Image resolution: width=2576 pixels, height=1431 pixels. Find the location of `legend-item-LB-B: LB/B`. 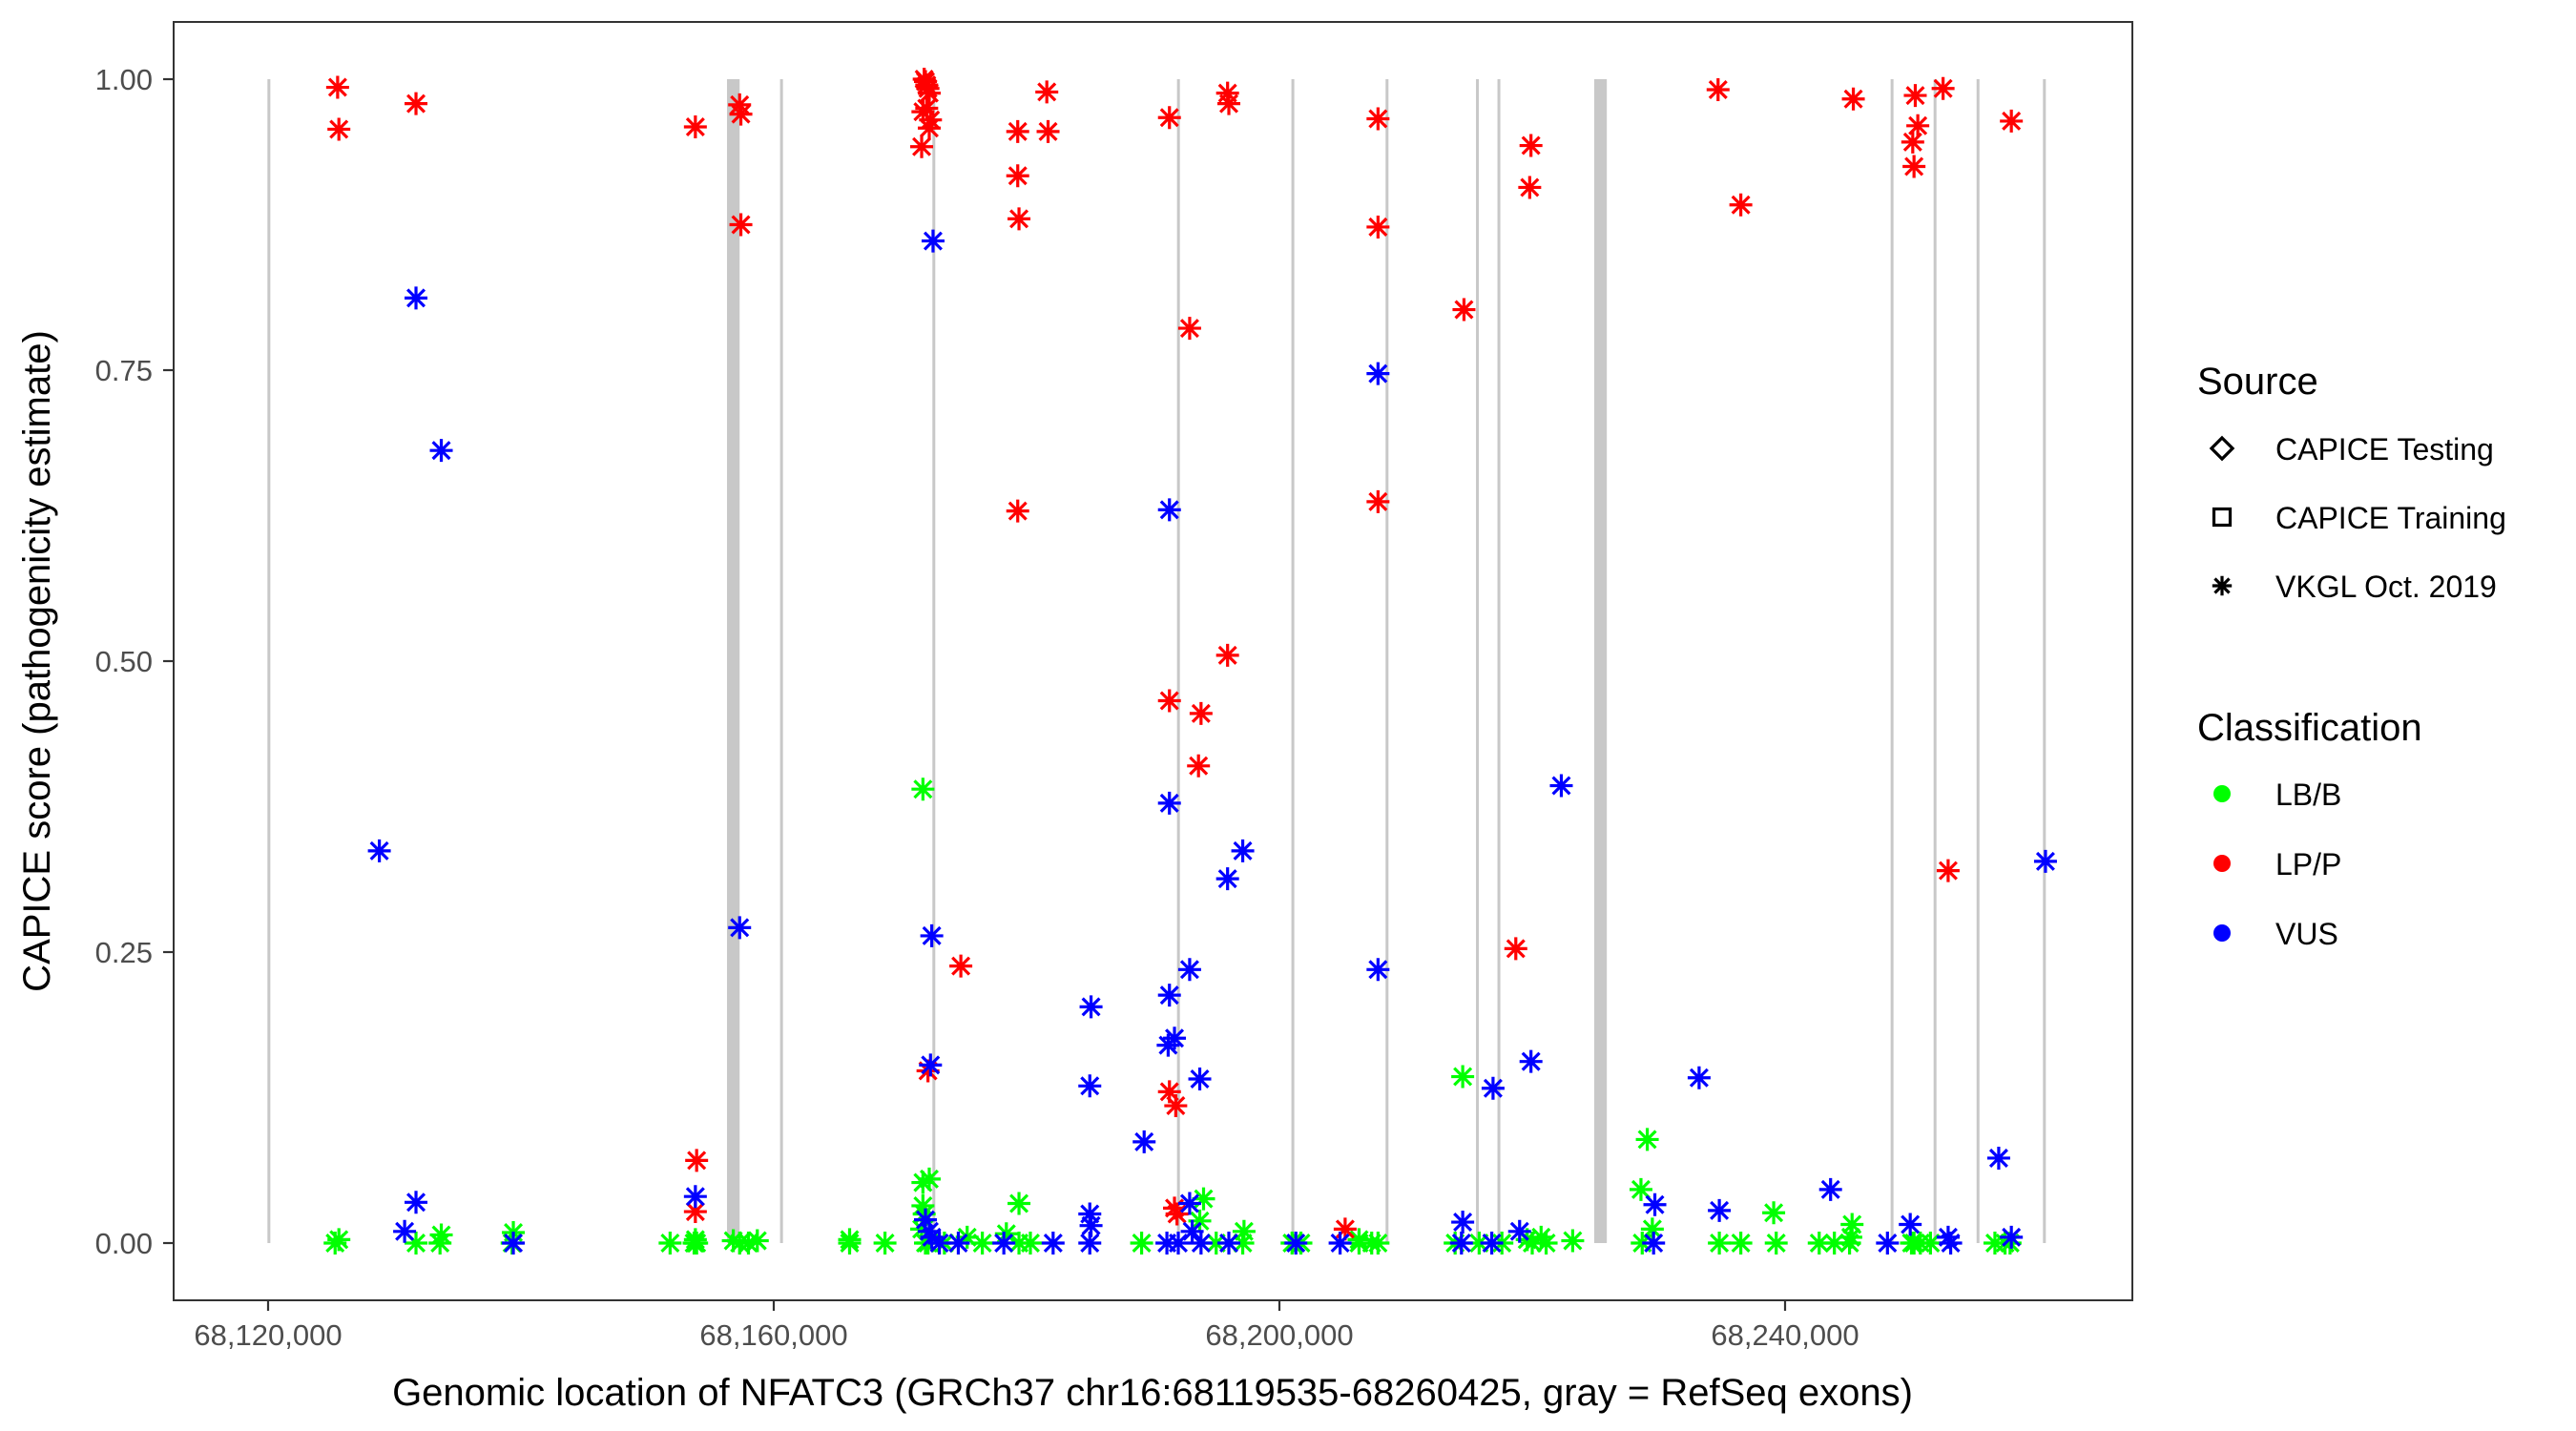

legend-item-LB-B: LB/B is located at coordinates (2277, 795).